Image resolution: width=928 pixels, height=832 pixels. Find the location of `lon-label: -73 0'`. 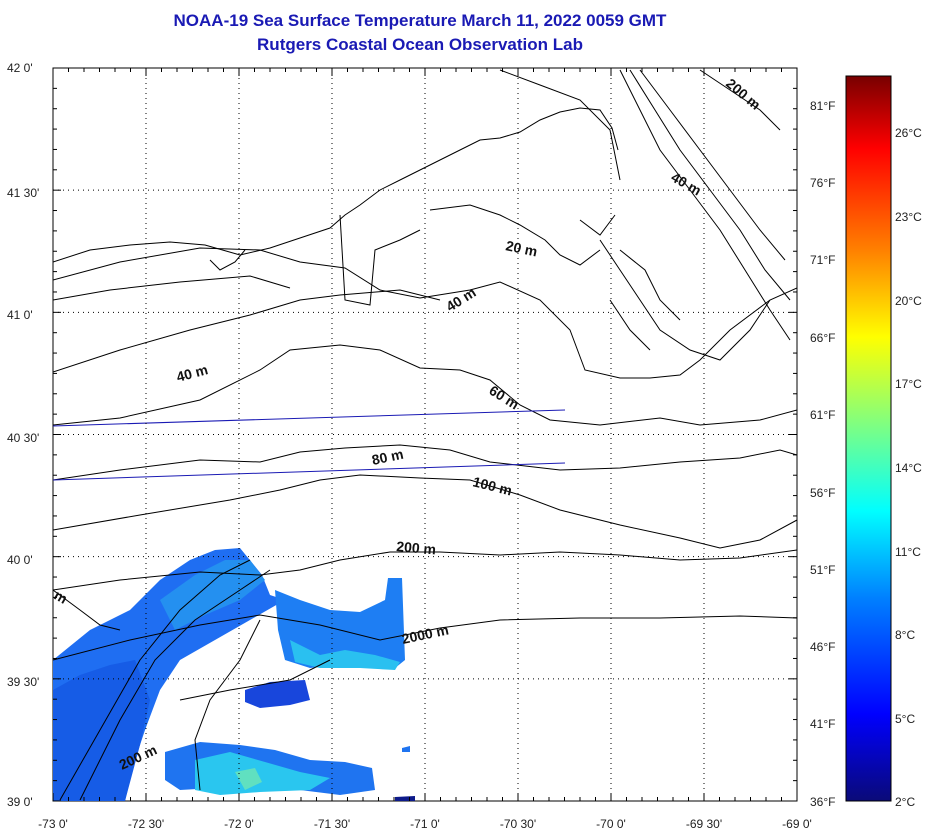

lon-label: -73 0' is located at coordinates (53, 824).